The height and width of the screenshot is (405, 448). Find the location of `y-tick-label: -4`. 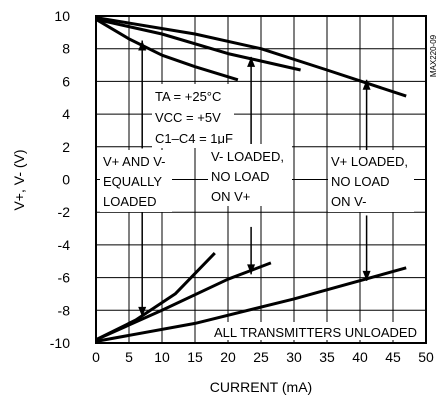

y-tick-label: -4 is located at coordinates (64, 245).